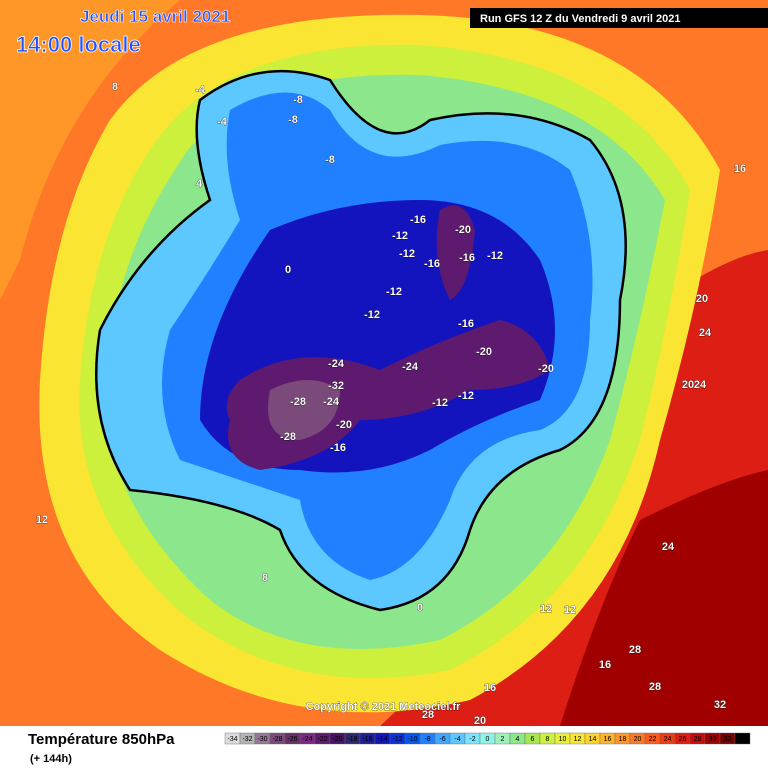 Image resolution: width=768 pixels, height=773 pixels. I want to click on valid-time: 14:00 locale, so click(78, 44).